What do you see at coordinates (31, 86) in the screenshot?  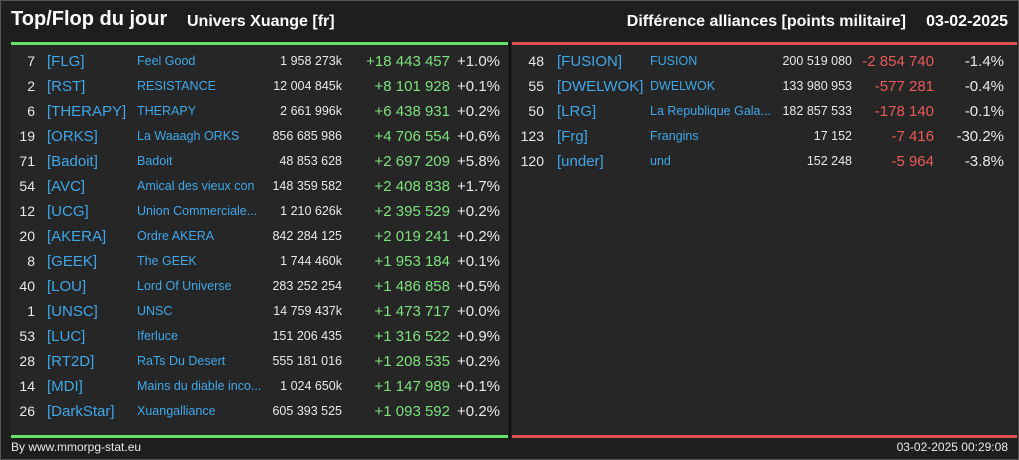 I see `alliance-rank: 2` at bounding box center [31, 86].